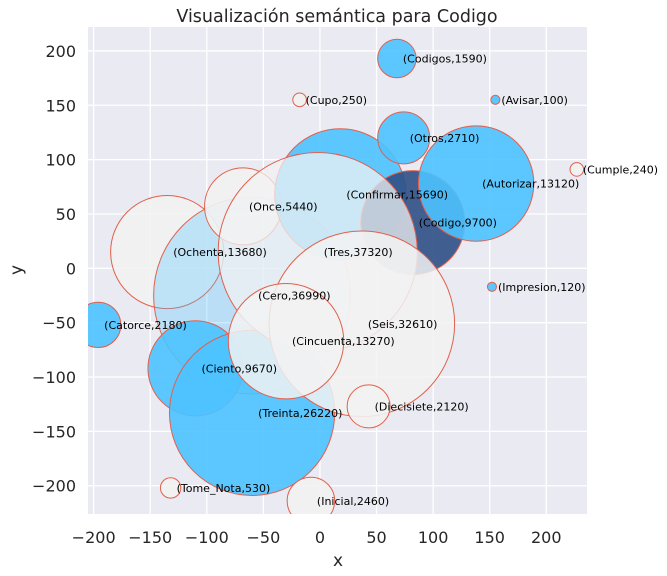 Image resolution: width=667 pixels, height=576 pixels. What do you see at coordinates (397, 194) in the screenshot?
I see `bubble-confirmar-label: (Confirmar,15690)` at bounding box center [397, 194].